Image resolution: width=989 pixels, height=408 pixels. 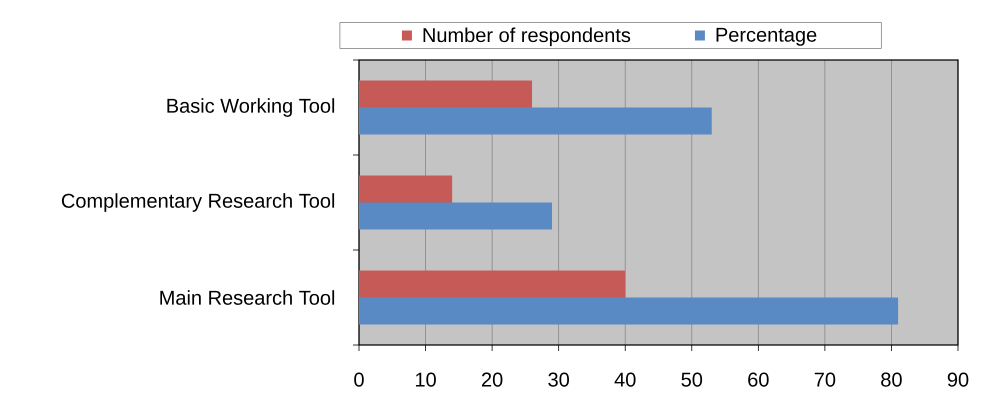 I want to click on x-tick-label: 90, so click(x=958, y=379).